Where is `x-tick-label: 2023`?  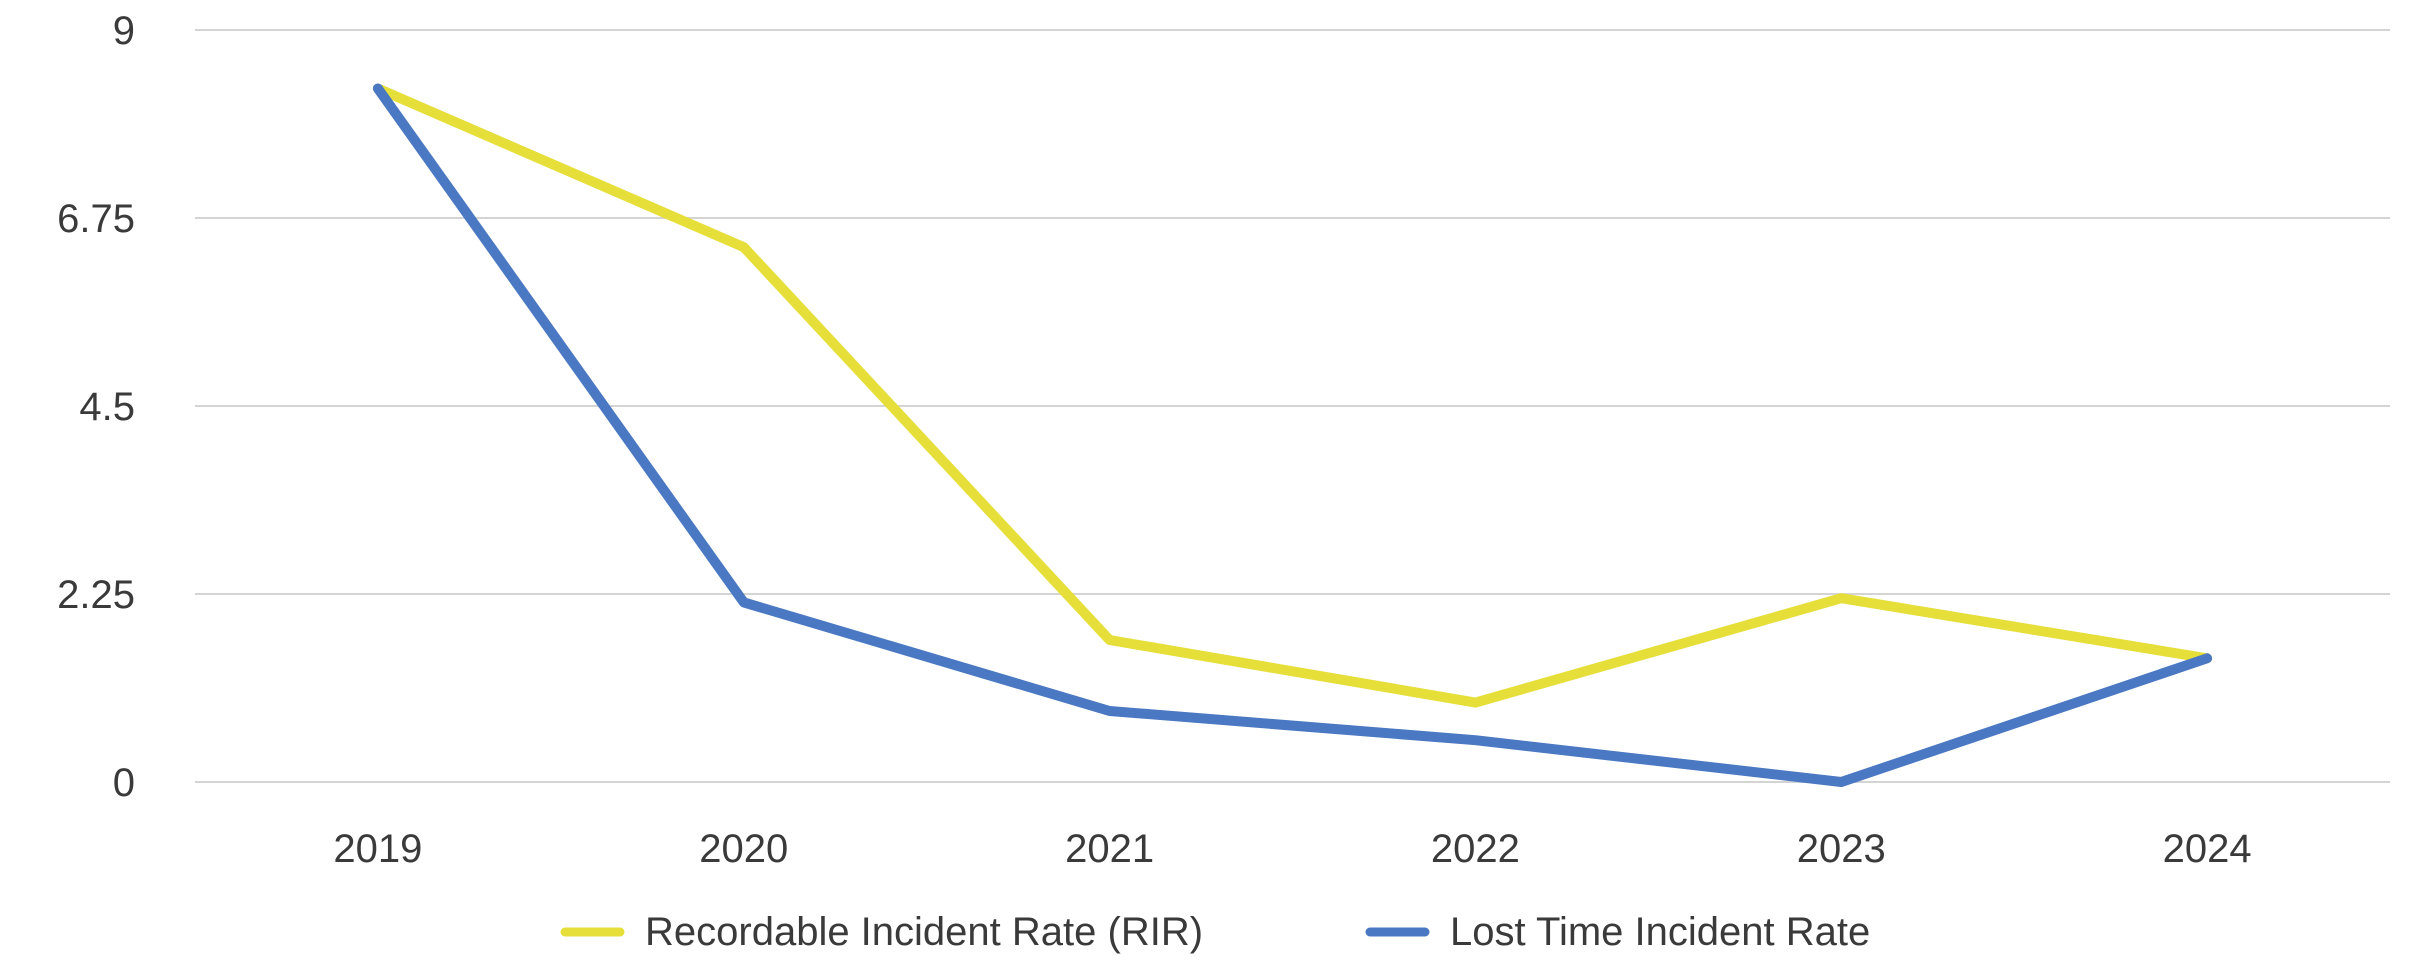
x-tick-label: 2023 is located at coordinates (1841, 849).